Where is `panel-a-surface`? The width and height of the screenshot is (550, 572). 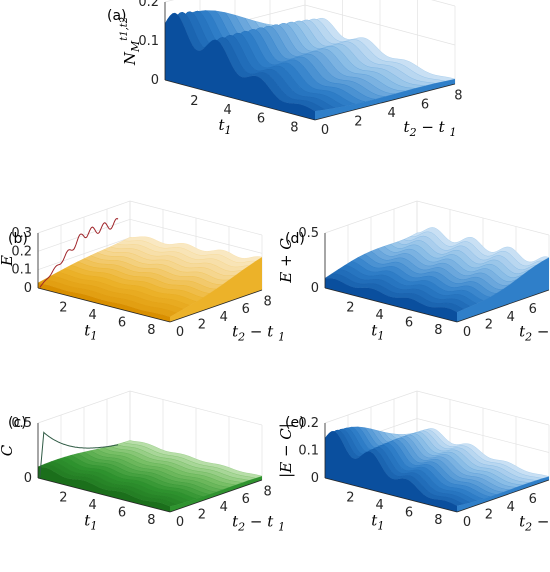 panel-a-surface is located at coordinates (310, 65).